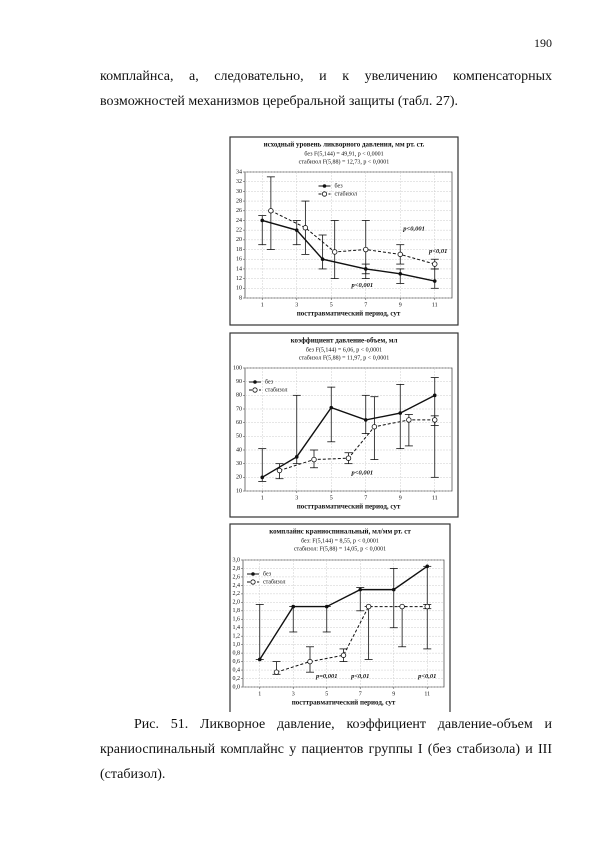  What do you see at coordinates (239, 269) in the screenshot?
I see `y-tick-label: 14` at bounding box center [239, 269].